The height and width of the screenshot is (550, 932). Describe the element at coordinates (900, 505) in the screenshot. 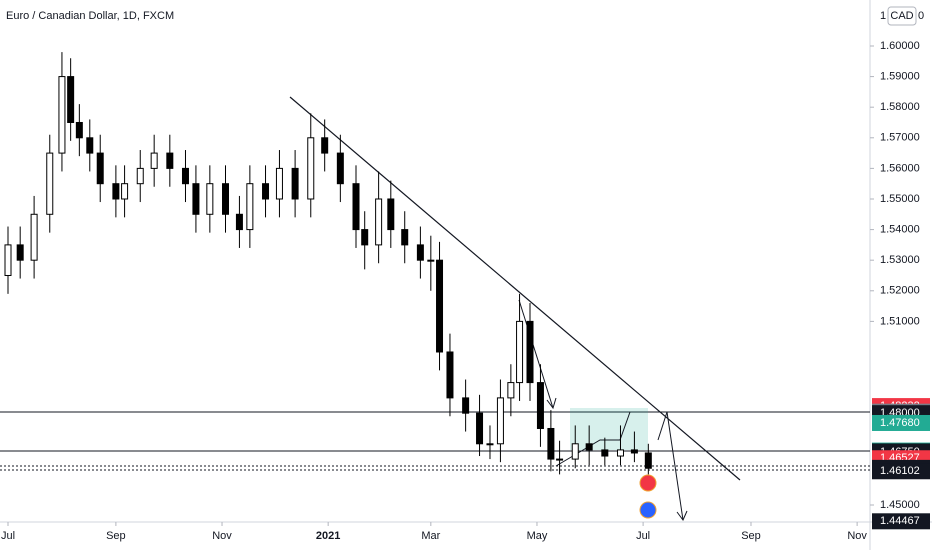

I see `y-tick-label: 1.45000` at that location.